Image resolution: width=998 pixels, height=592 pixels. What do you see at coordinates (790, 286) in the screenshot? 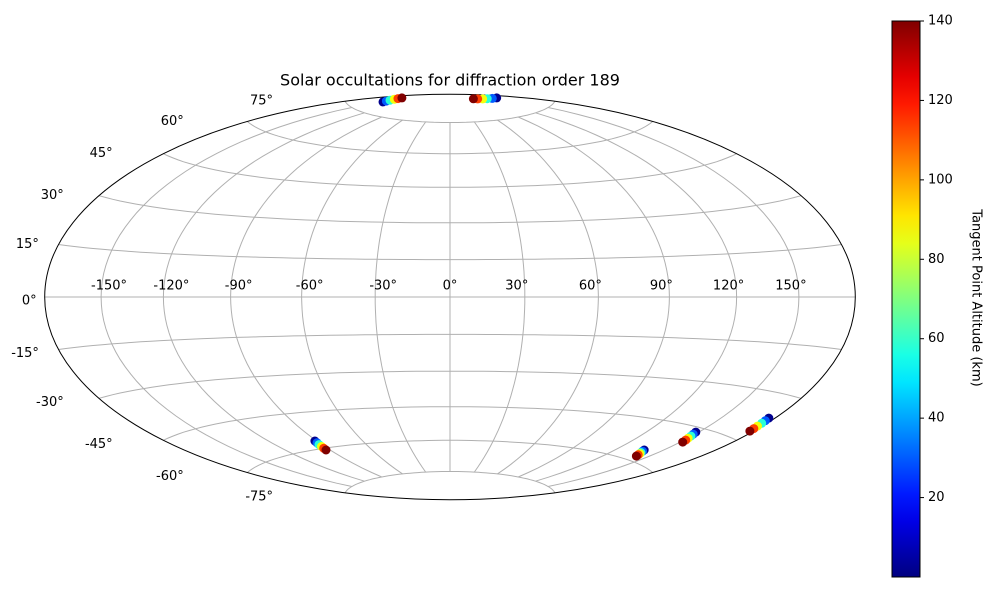
I see `x-tick-label: 150°` at bounding box center [790, 286].